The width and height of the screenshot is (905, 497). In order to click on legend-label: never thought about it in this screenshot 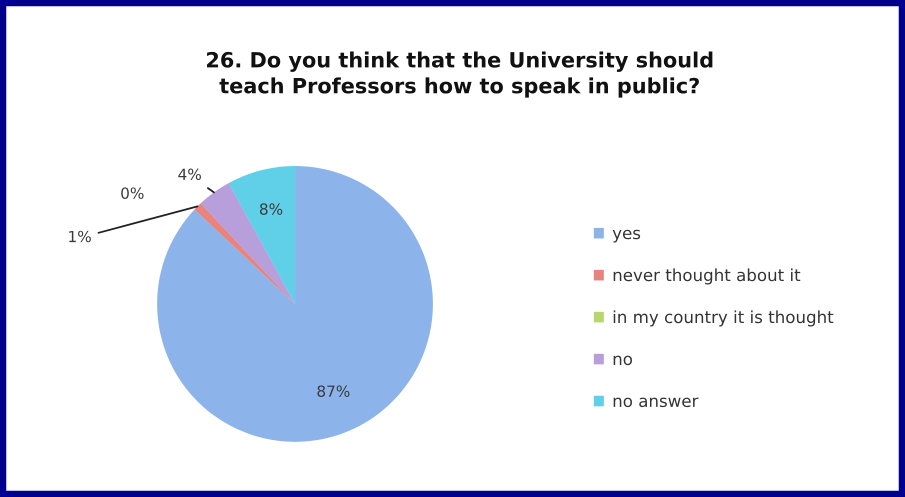, I will do `click(707, 276)`.